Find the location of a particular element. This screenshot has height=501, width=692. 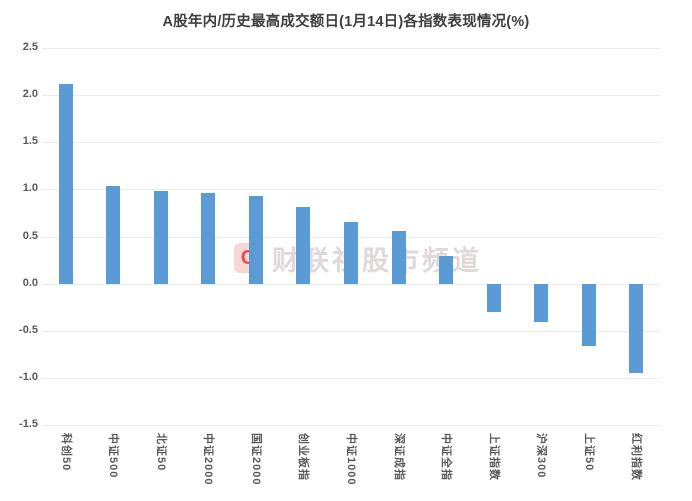

bar-沪深300 is located at coordinates (541, 303).